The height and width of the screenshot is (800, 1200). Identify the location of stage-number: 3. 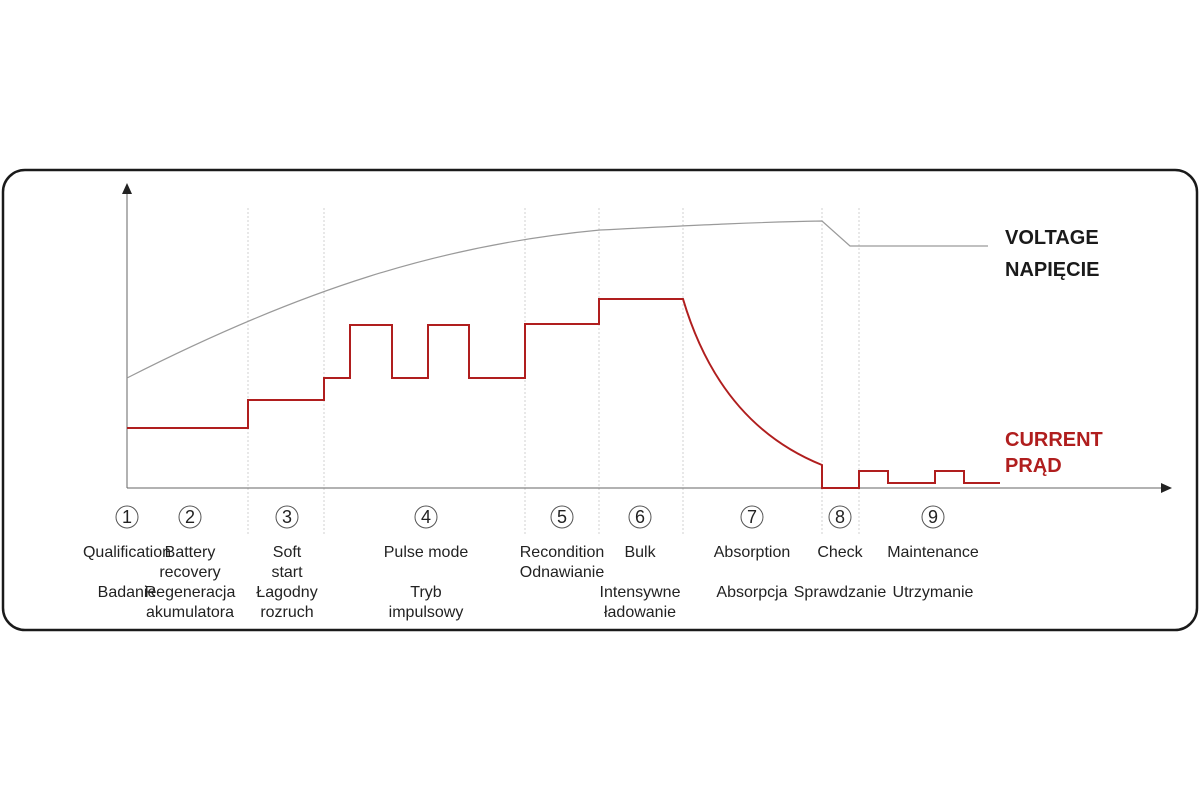
(287, 517).